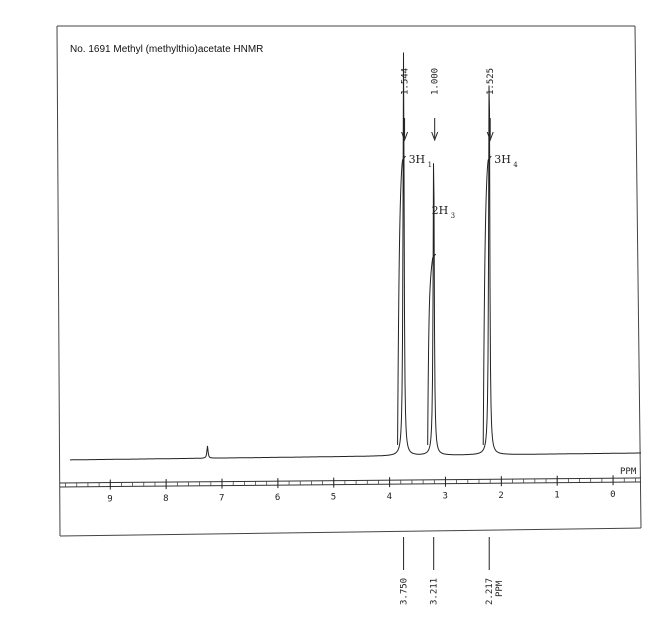  Describe the element at coordinates (165, 499) in the screenshot. I see `x-axis-tick-label: 8` at that location.